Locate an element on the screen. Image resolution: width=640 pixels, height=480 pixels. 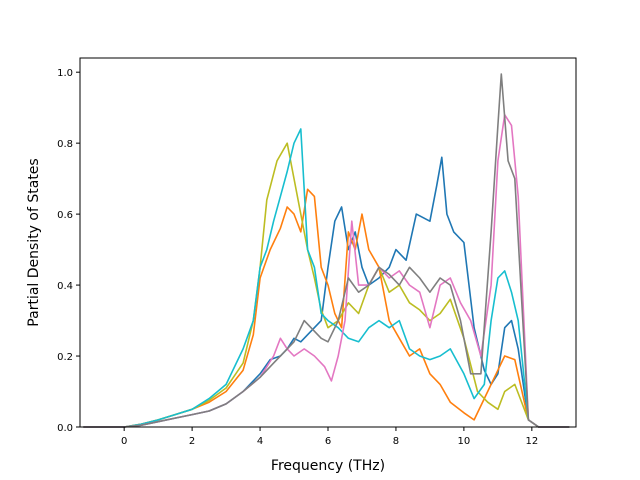
x-tick-label: 8 is located at coordinates (396, 441).